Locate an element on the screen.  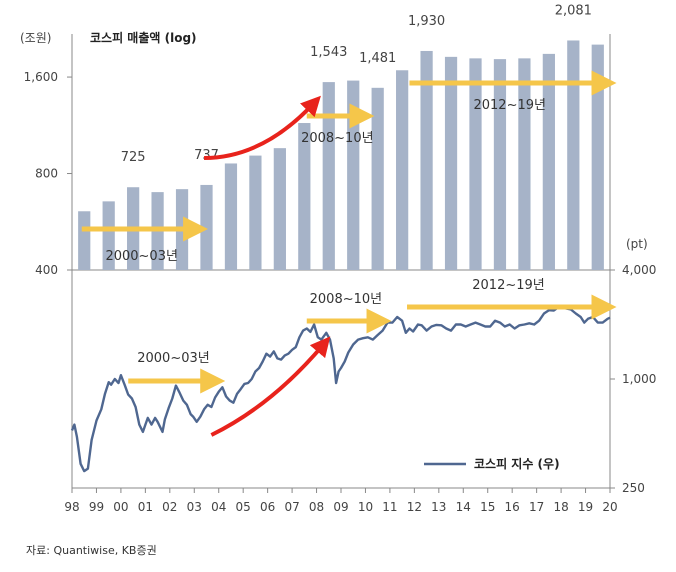
x-tick-label: 20 is located at coordinates (609, 507).